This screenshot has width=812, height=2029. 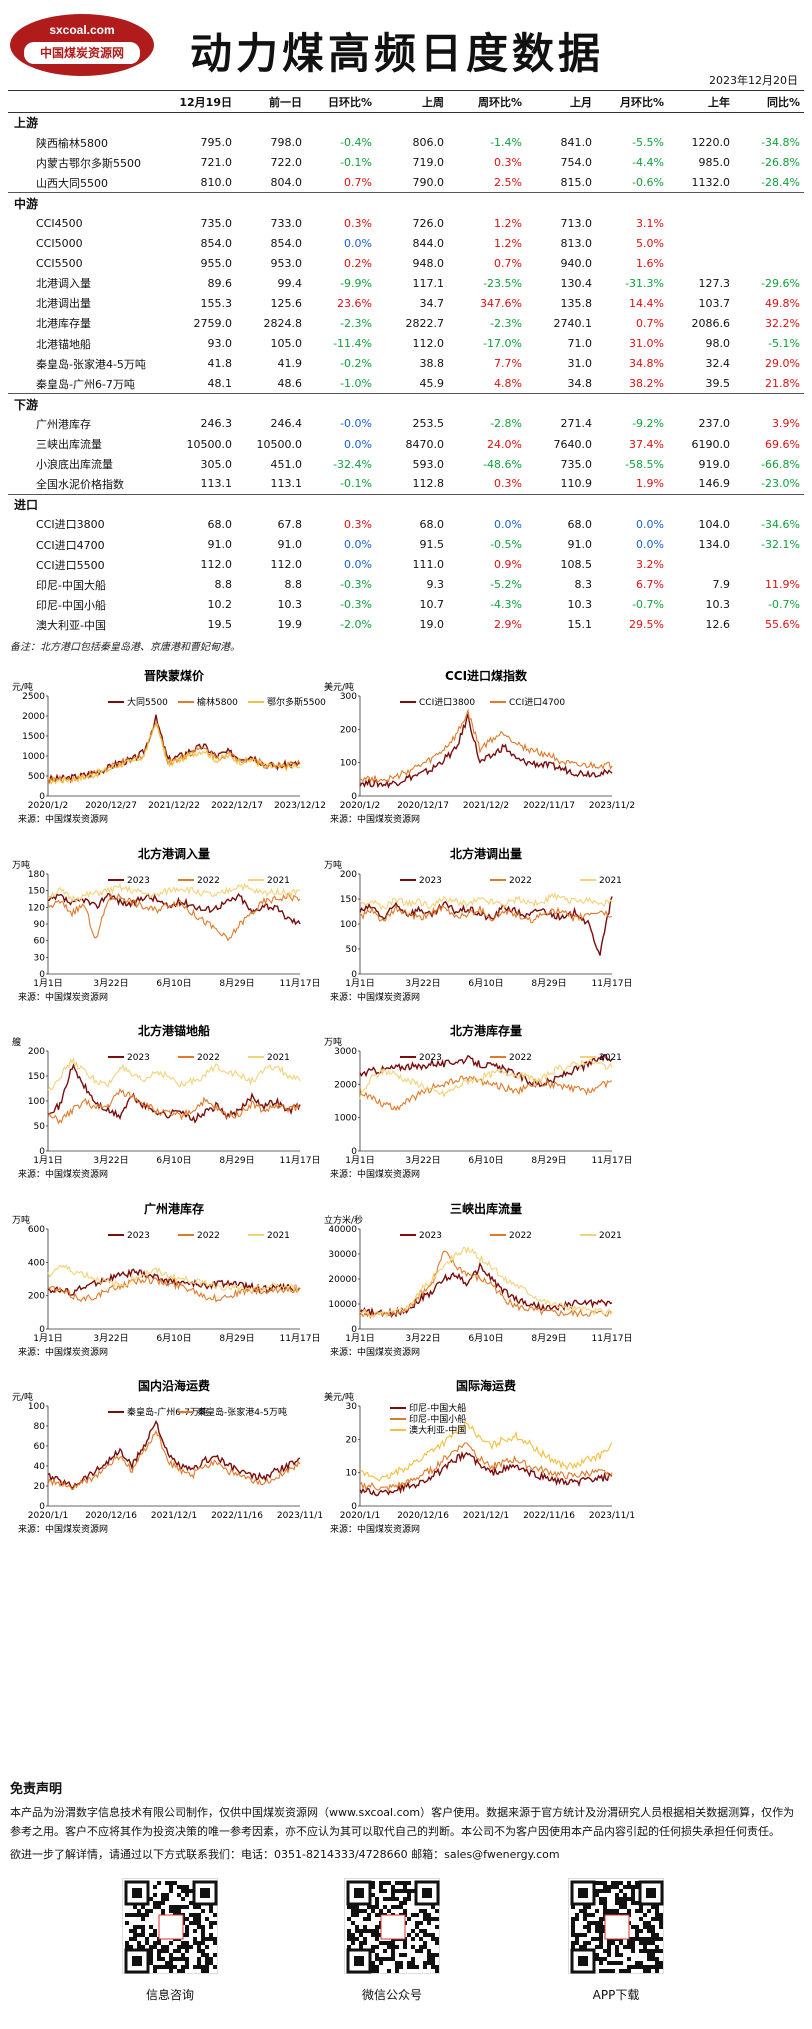 What do you see at coordinates (216, 565) in the screenshot?
I see `cell: 112.0` at bounding box center [216, 565].